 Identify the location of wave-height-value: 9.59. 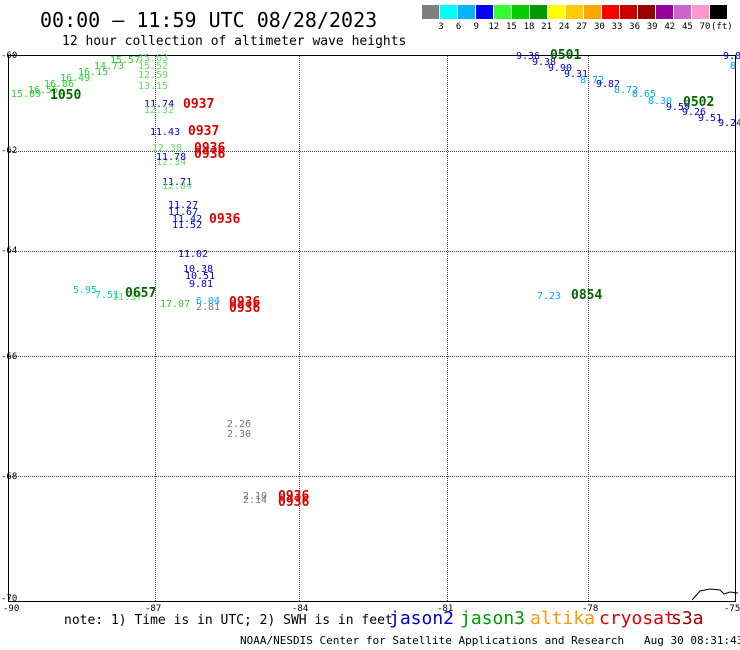
(678, 107).